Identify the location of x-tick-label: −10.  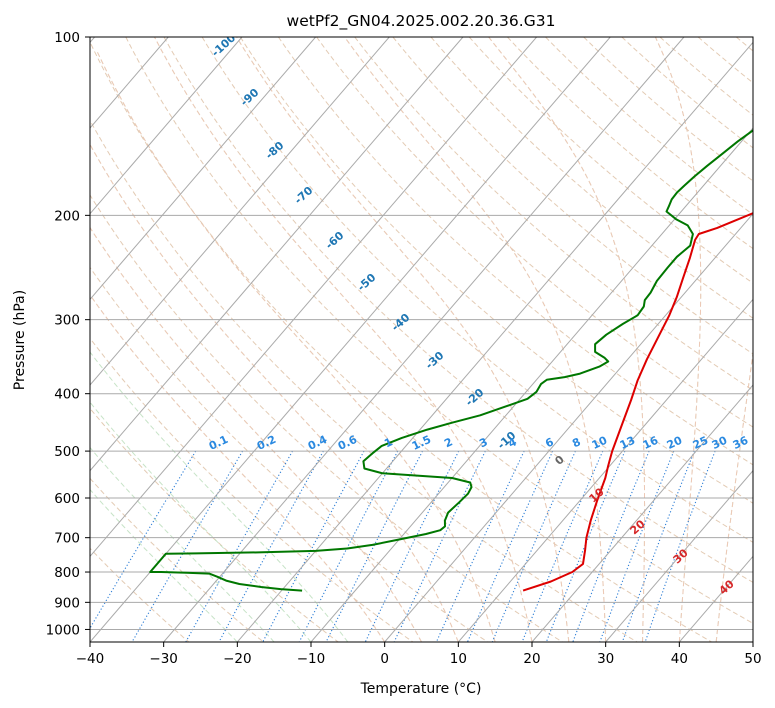
(311, 659).